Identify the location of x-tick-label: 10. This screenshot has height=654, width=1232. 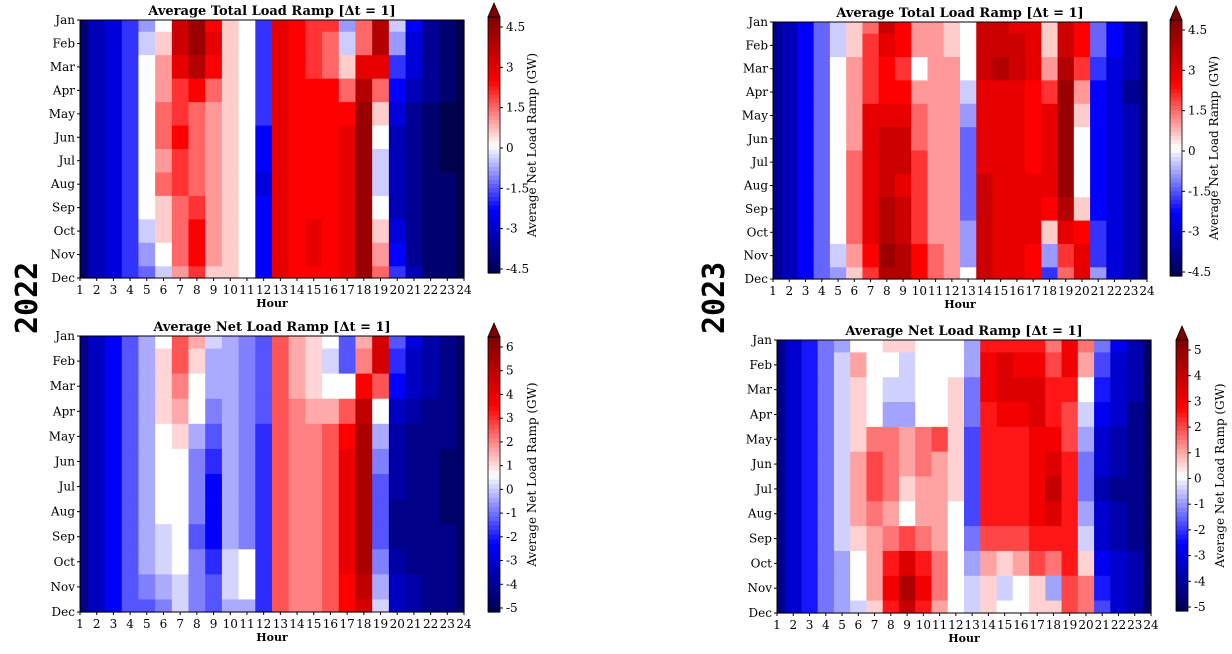
(923, 625).